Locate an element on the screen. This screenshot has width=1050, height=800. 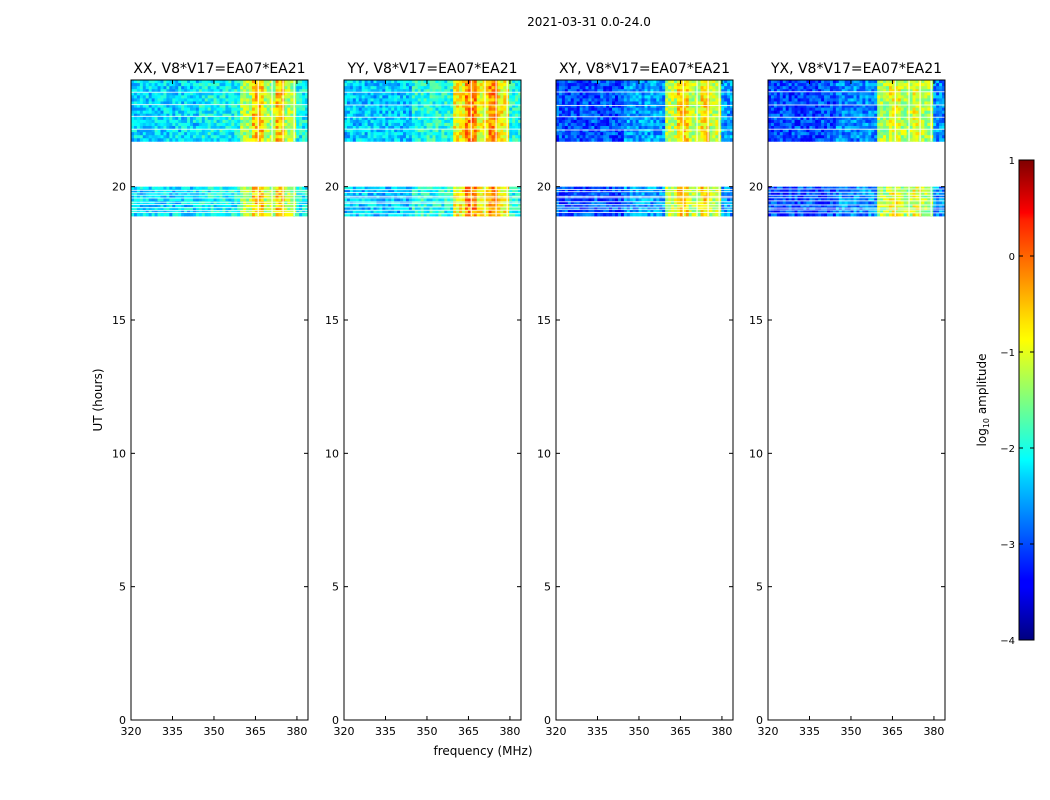
x-tick-label: 380 is located at coordinates (296, 731).